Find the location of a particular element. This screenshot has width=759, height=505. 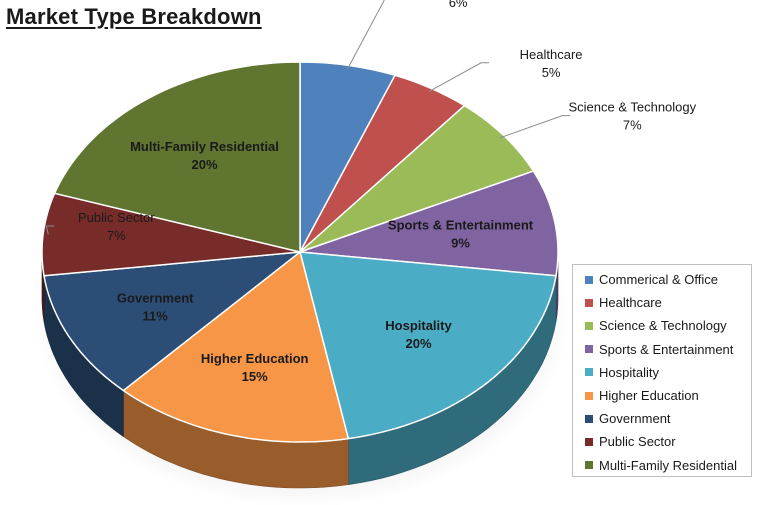

legend-label: Science & Technology is located at coordinates (663, 326).